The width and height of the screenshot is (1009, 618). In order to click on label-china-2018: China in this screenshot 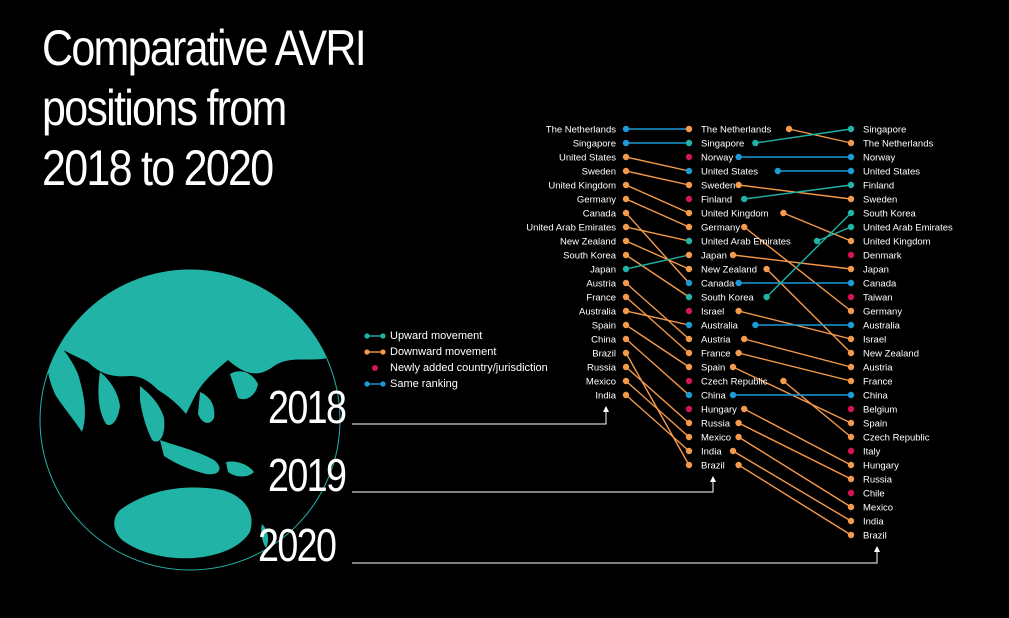, I will do `click(604, 340)`.